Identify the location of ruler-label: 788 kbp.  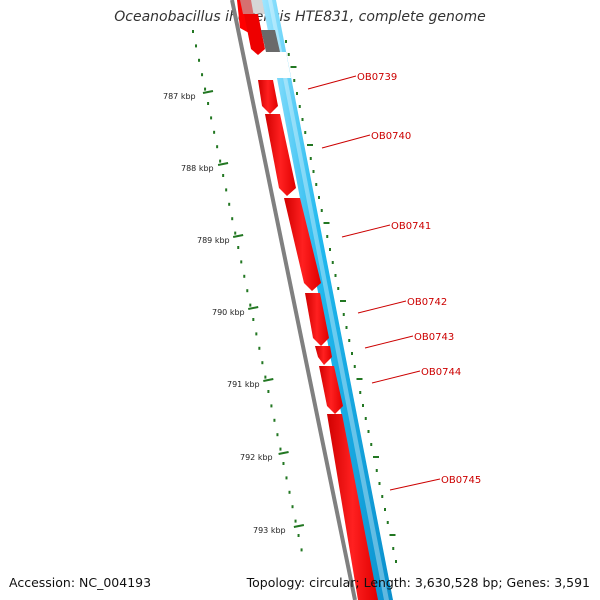
(197, 168).